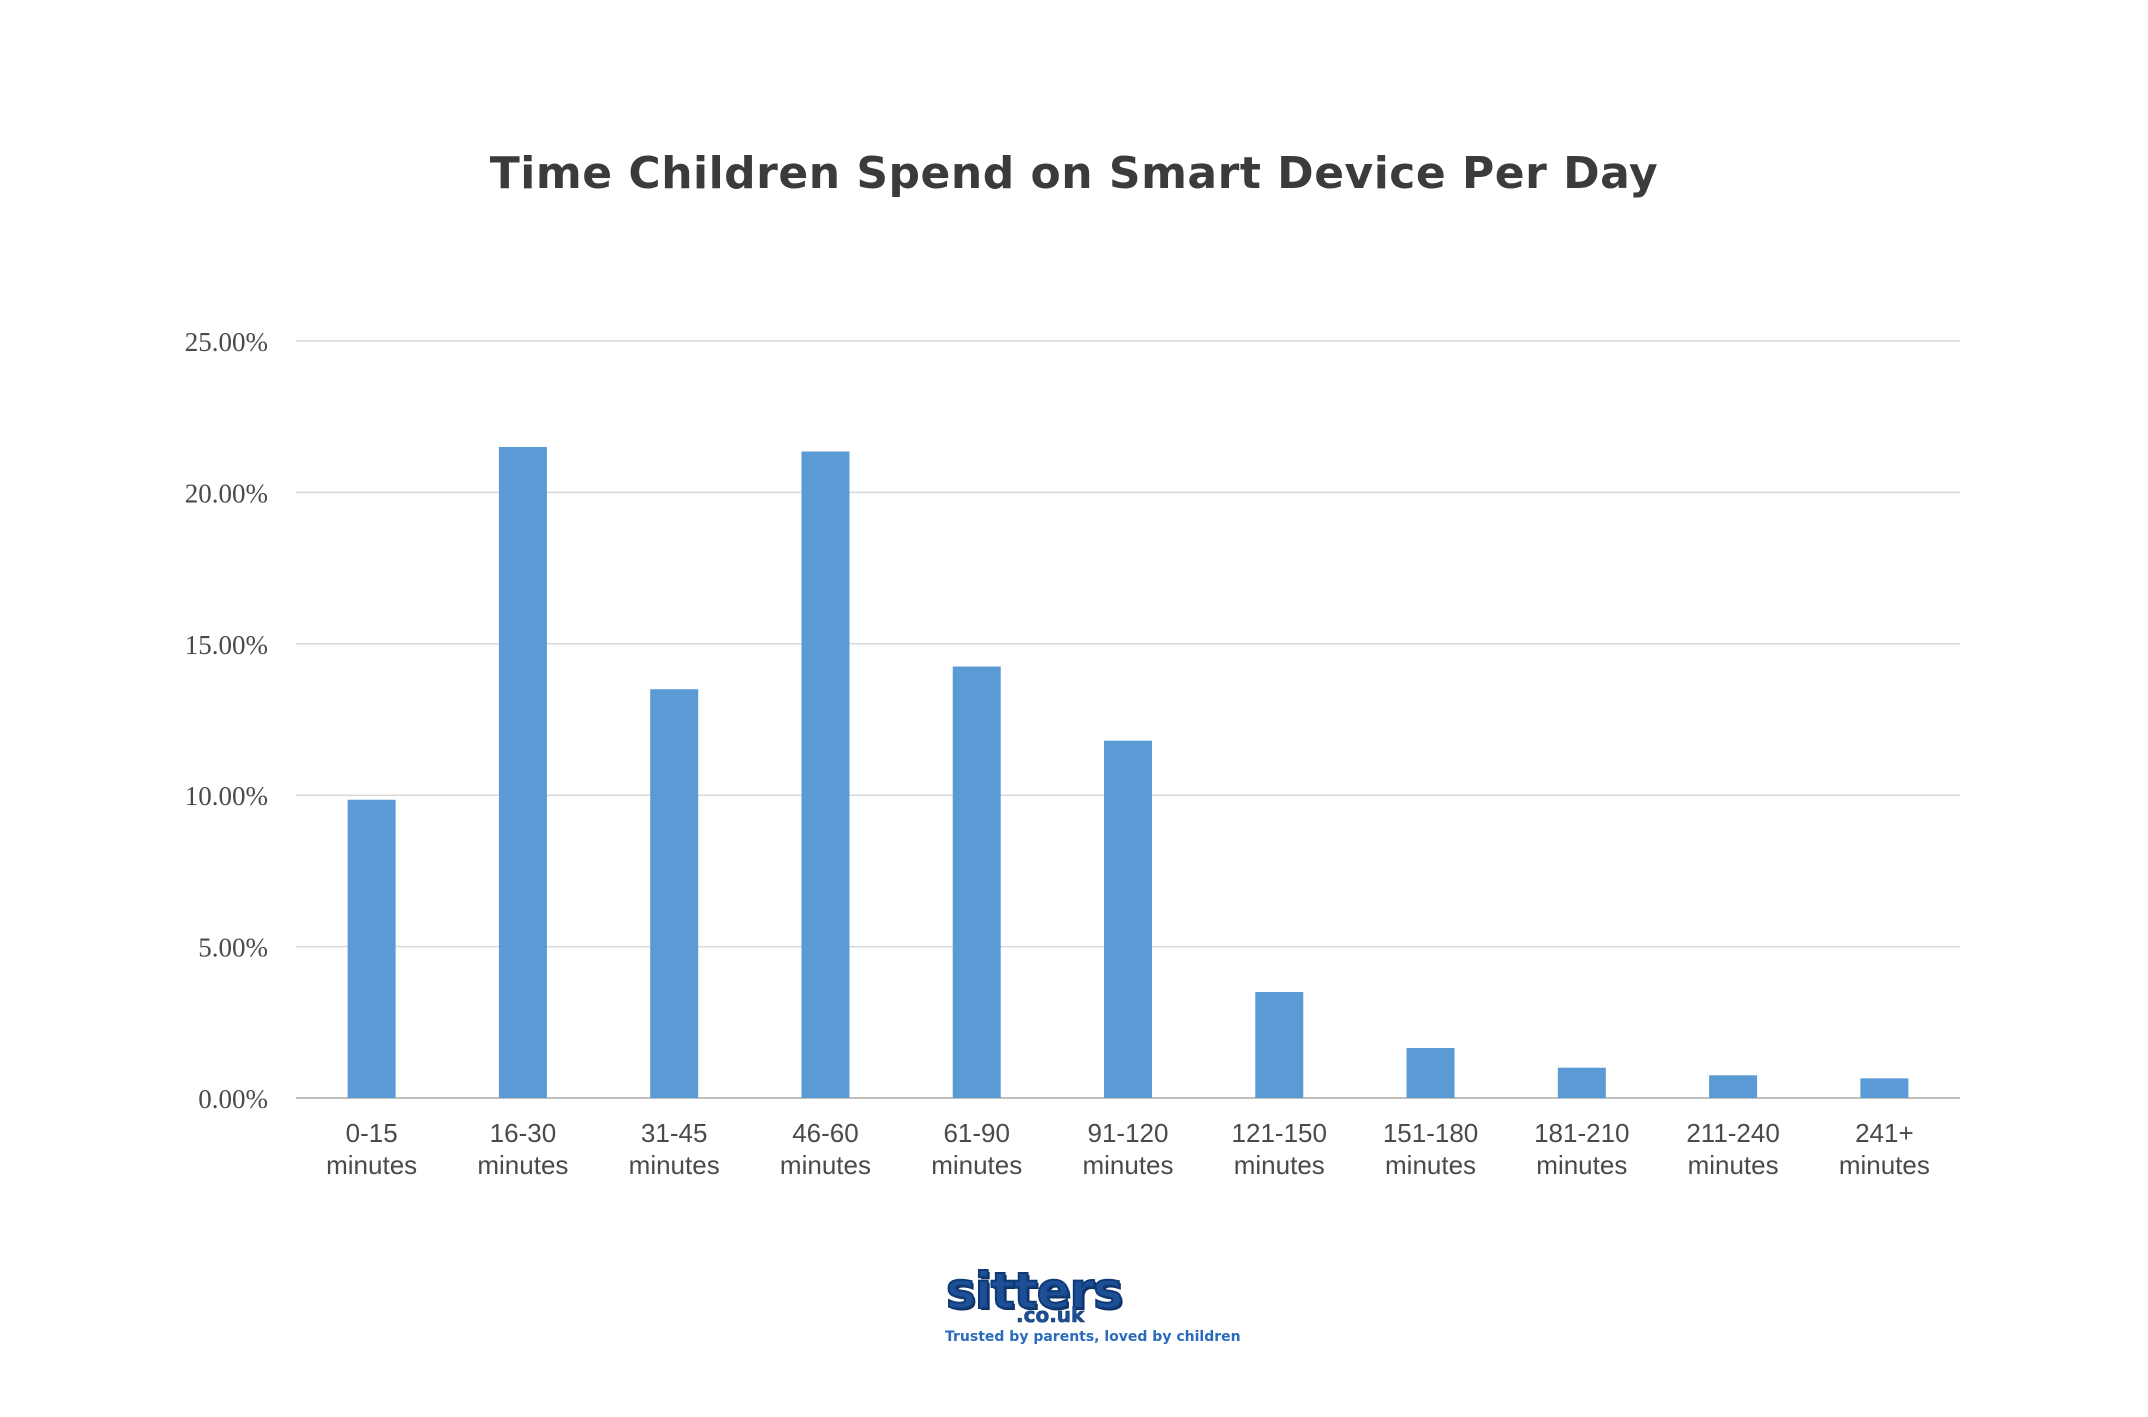 This screenshot has height=1417, width=2148. I want to click on x-tick-label: 181-210, so click(1581, 1133).